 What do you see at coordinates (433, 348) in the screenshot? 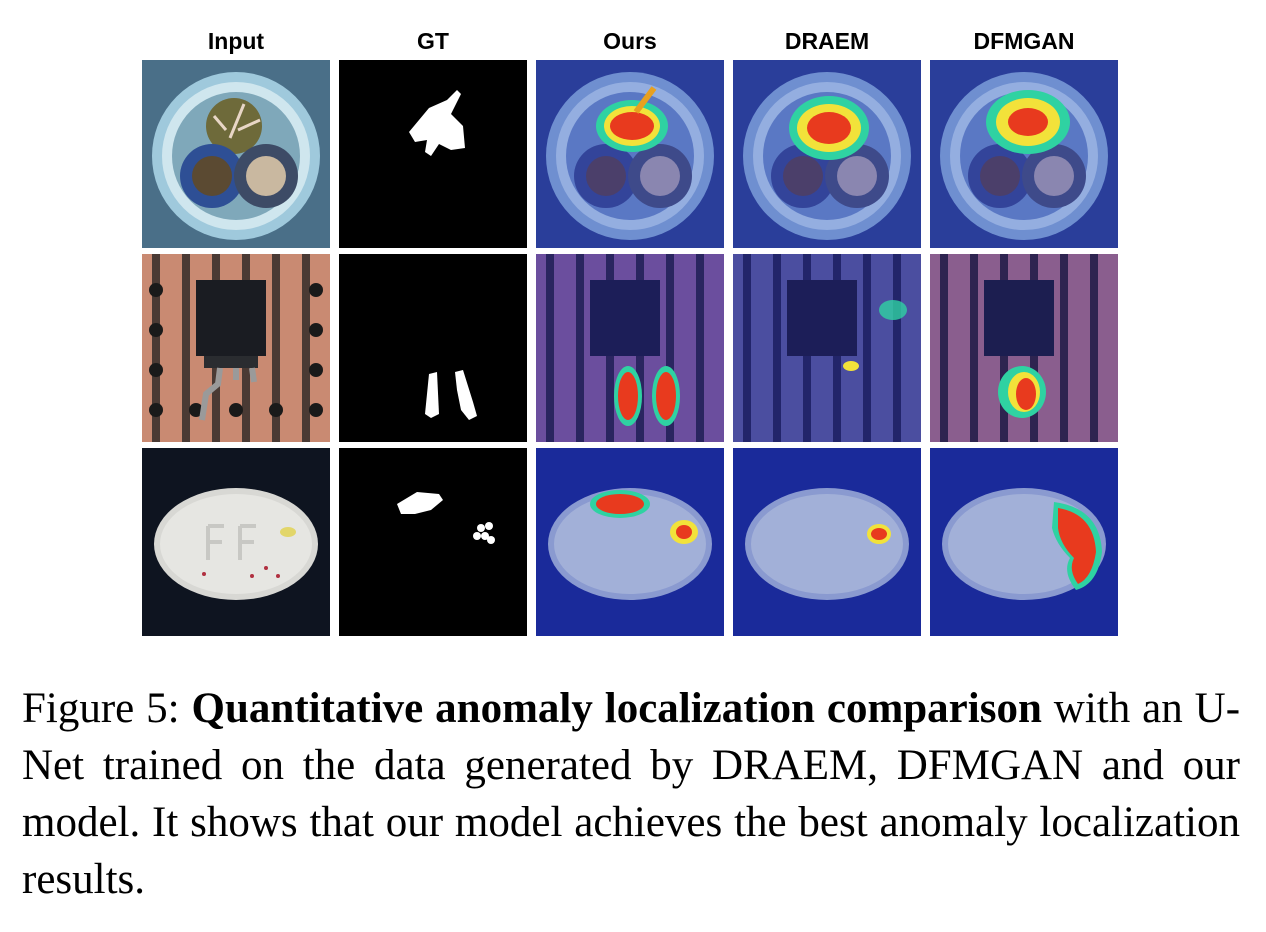
I see `transistor-ground-truth-mask` at bounding box center [433, 348].